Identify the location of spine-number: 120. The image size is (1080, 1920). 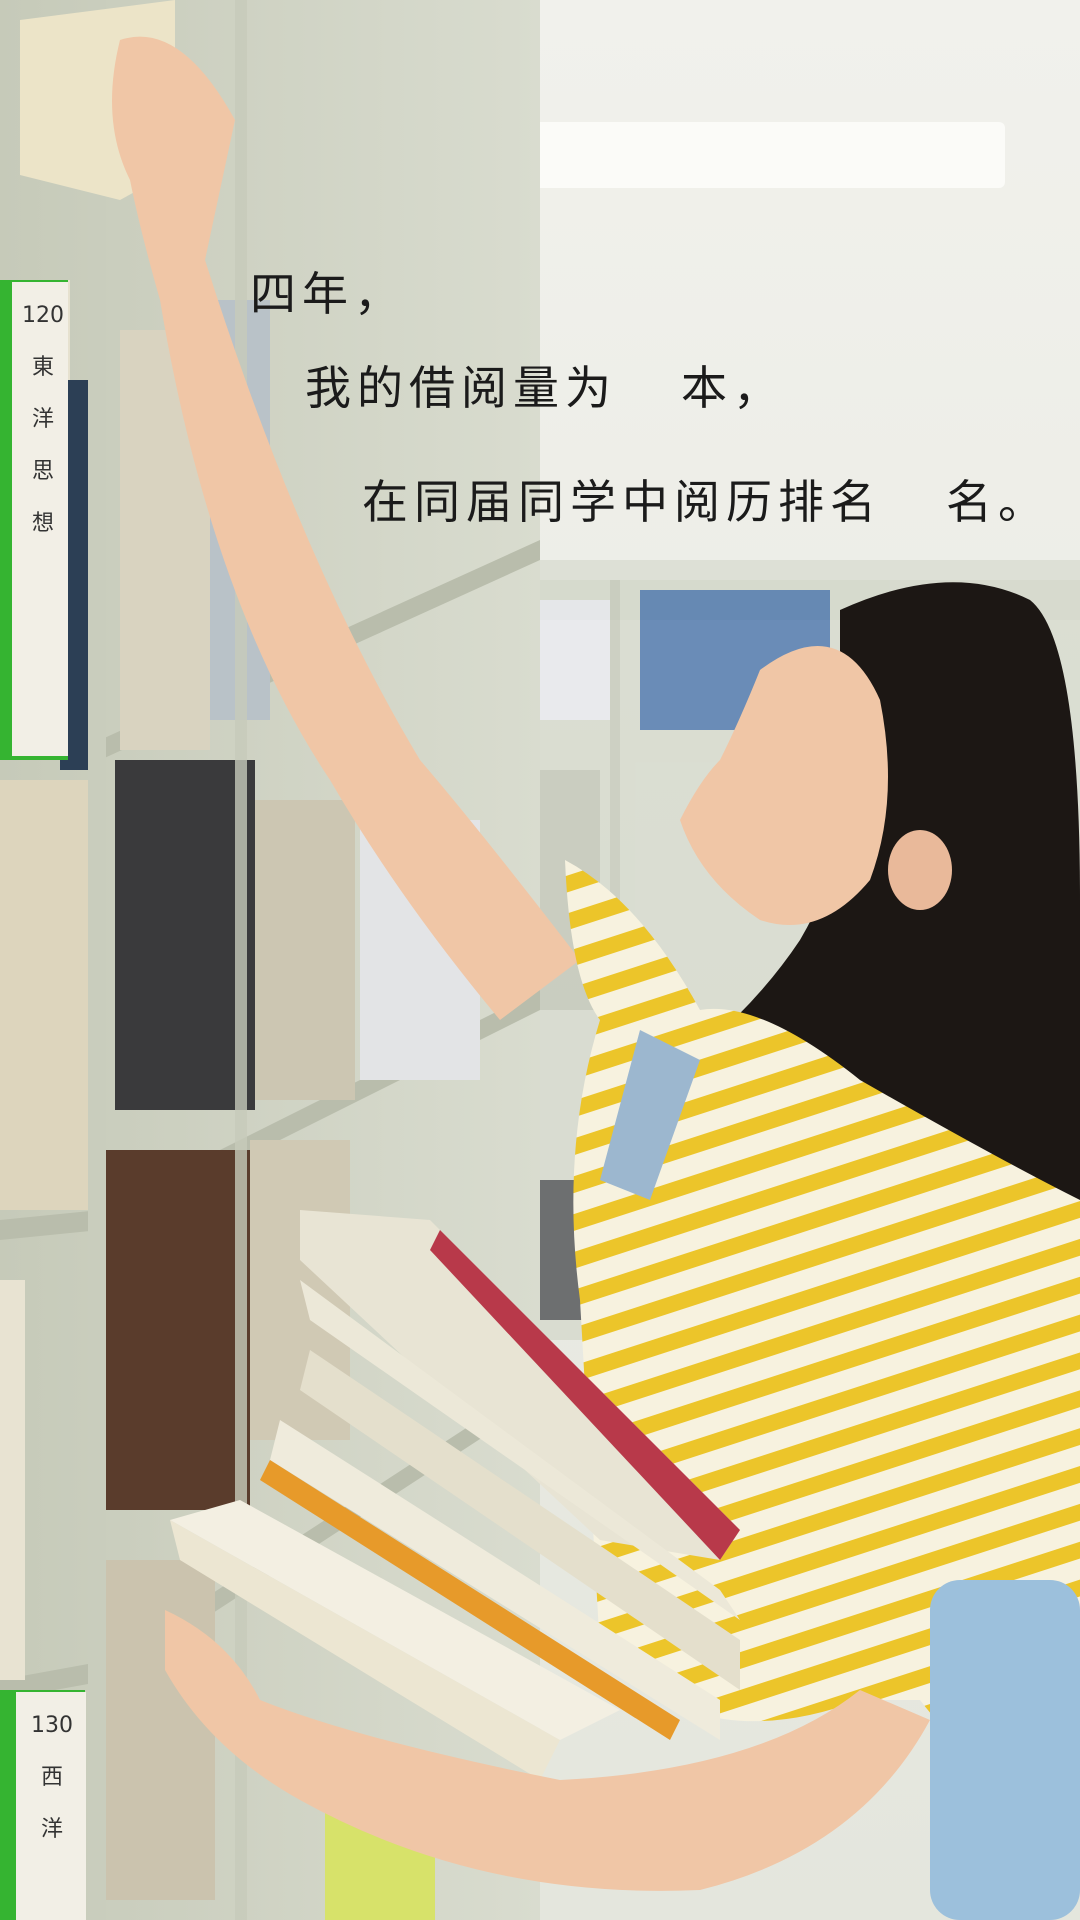
(43, 315).